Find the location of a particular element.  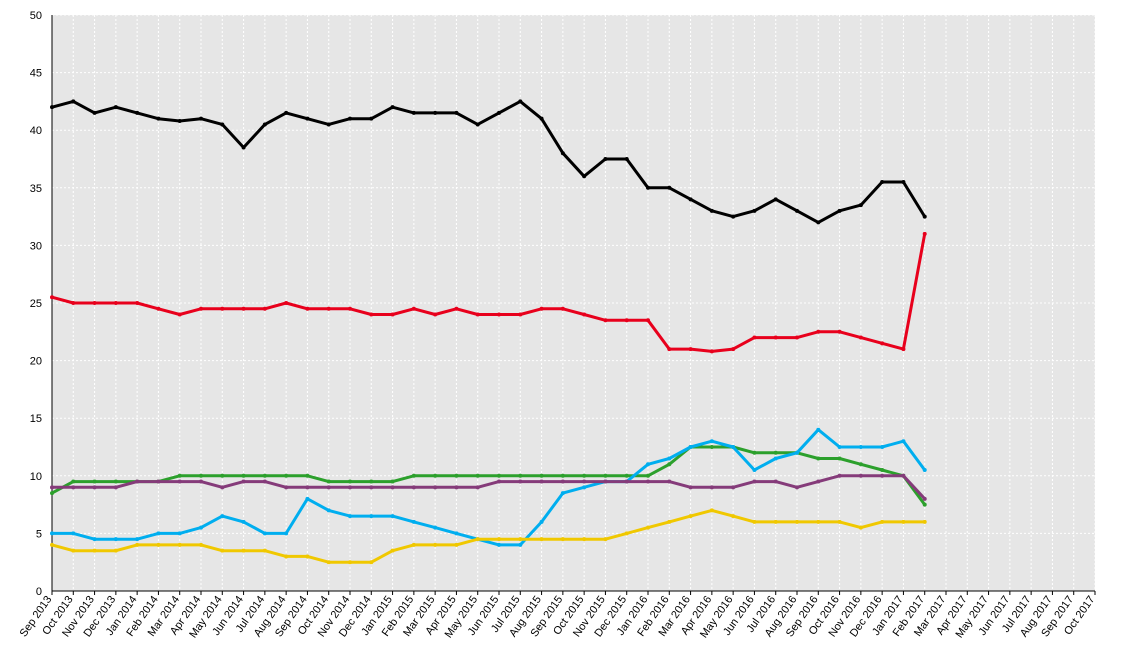

y-tick-label: 0 is located at coordinates (39, 592).